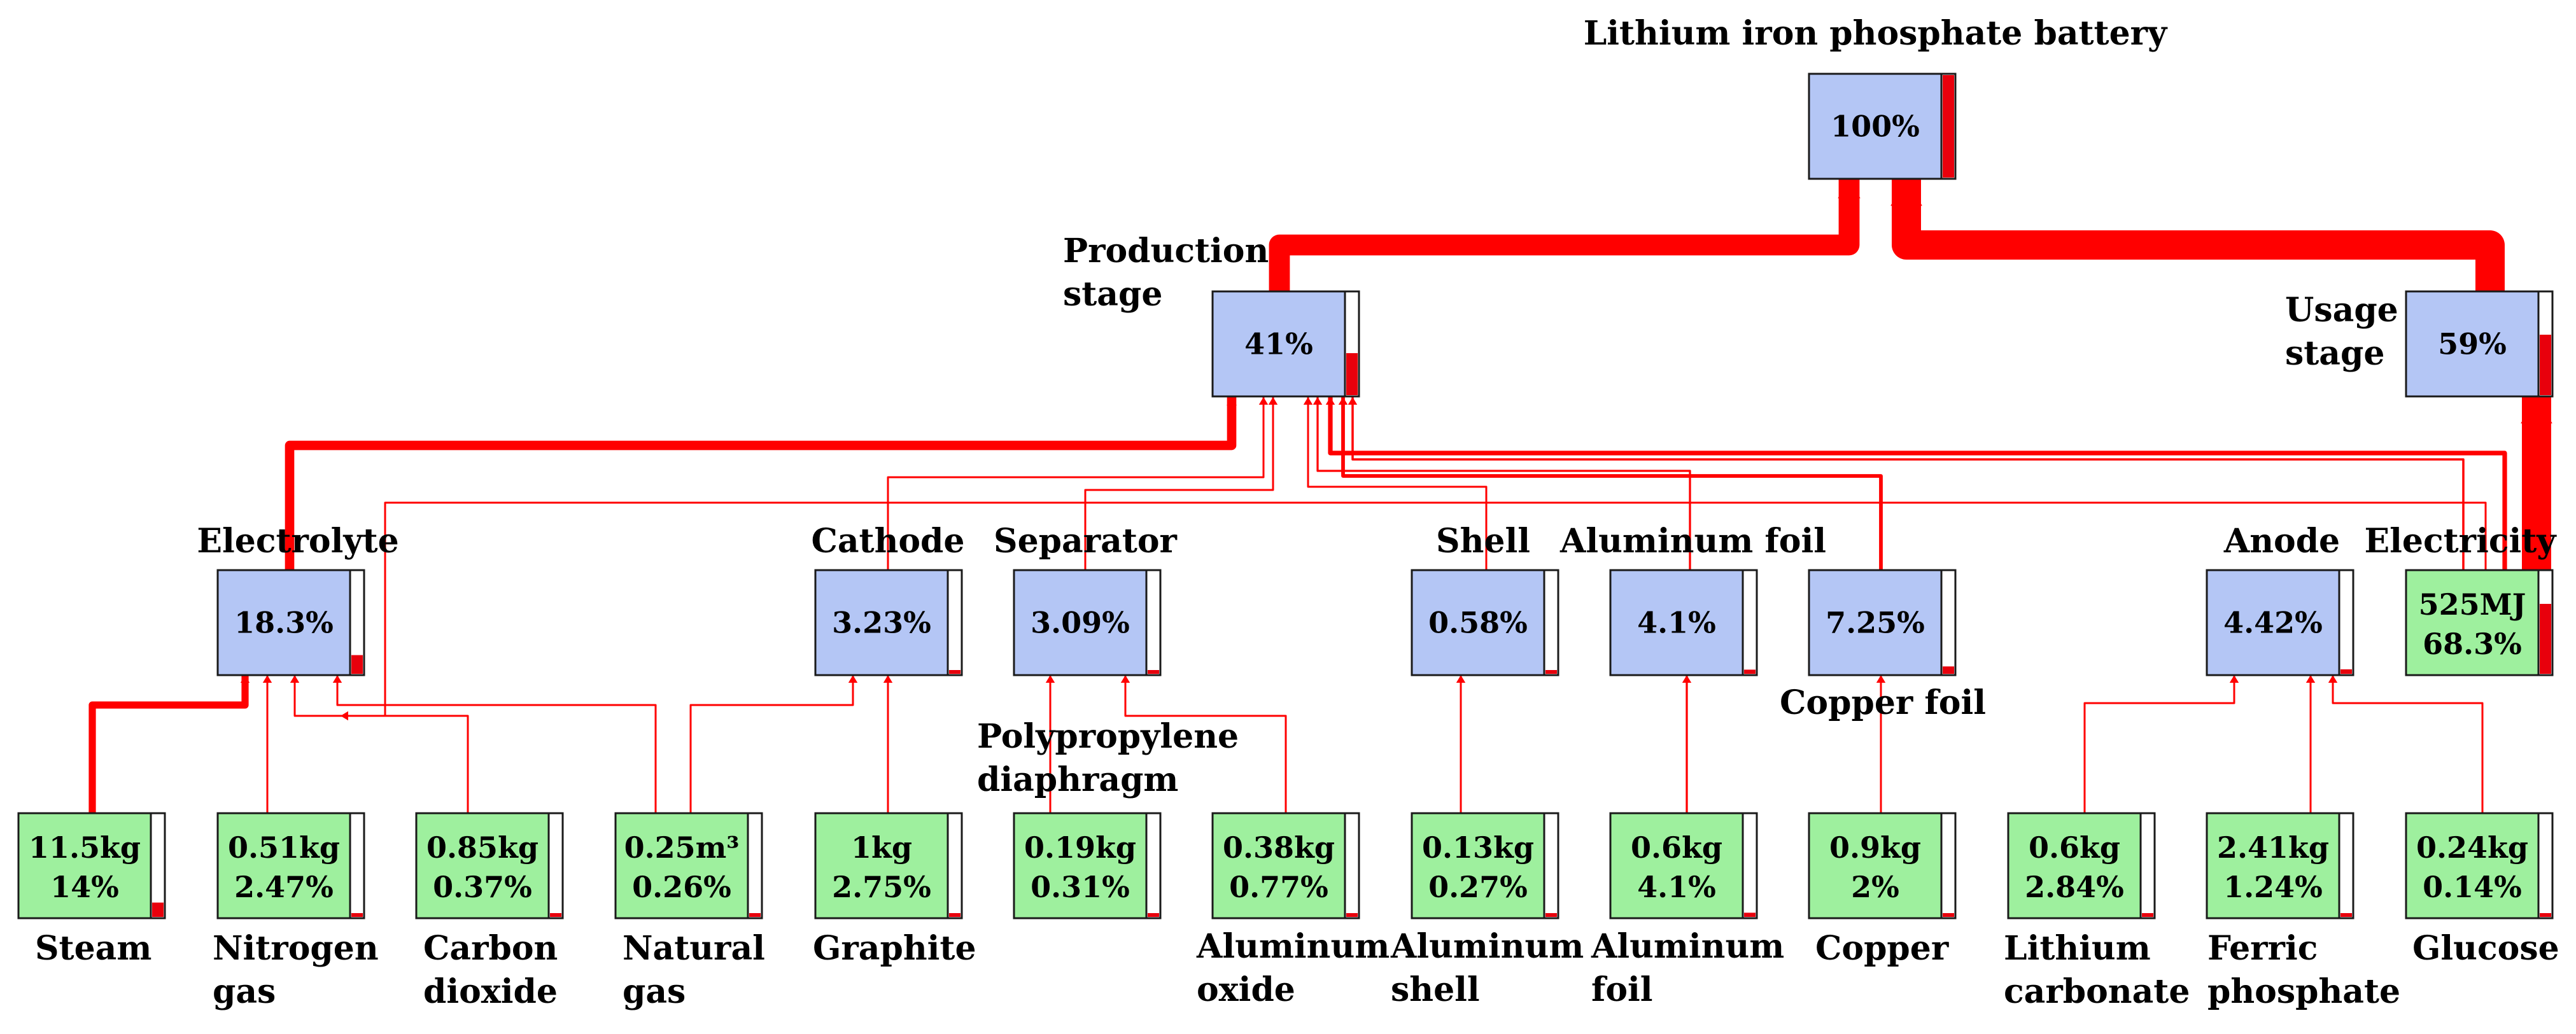 The height and width of the screenshot is (1034, 2576). What do you see at coordinates (491, 991) in the screenshot?
I see `node-label: dioxide` at bounding box center [491, 991].